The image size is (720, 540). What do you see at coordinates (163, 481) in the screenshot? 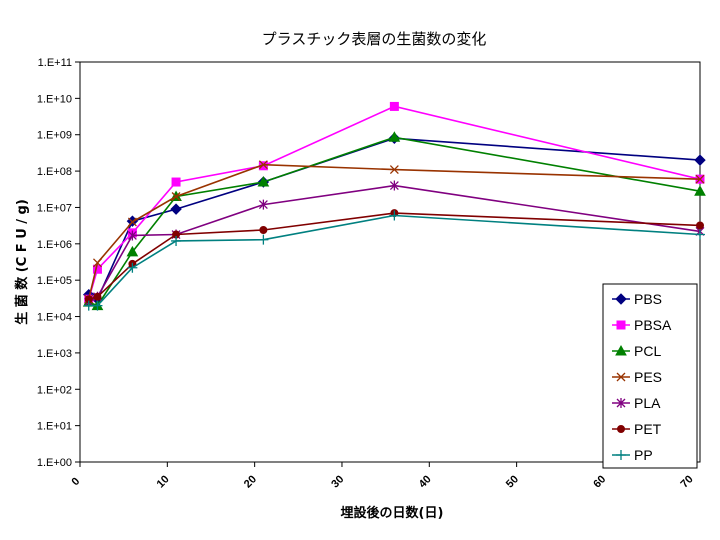
I see `x-tick-label: 10` at bounding box center [163, 481].